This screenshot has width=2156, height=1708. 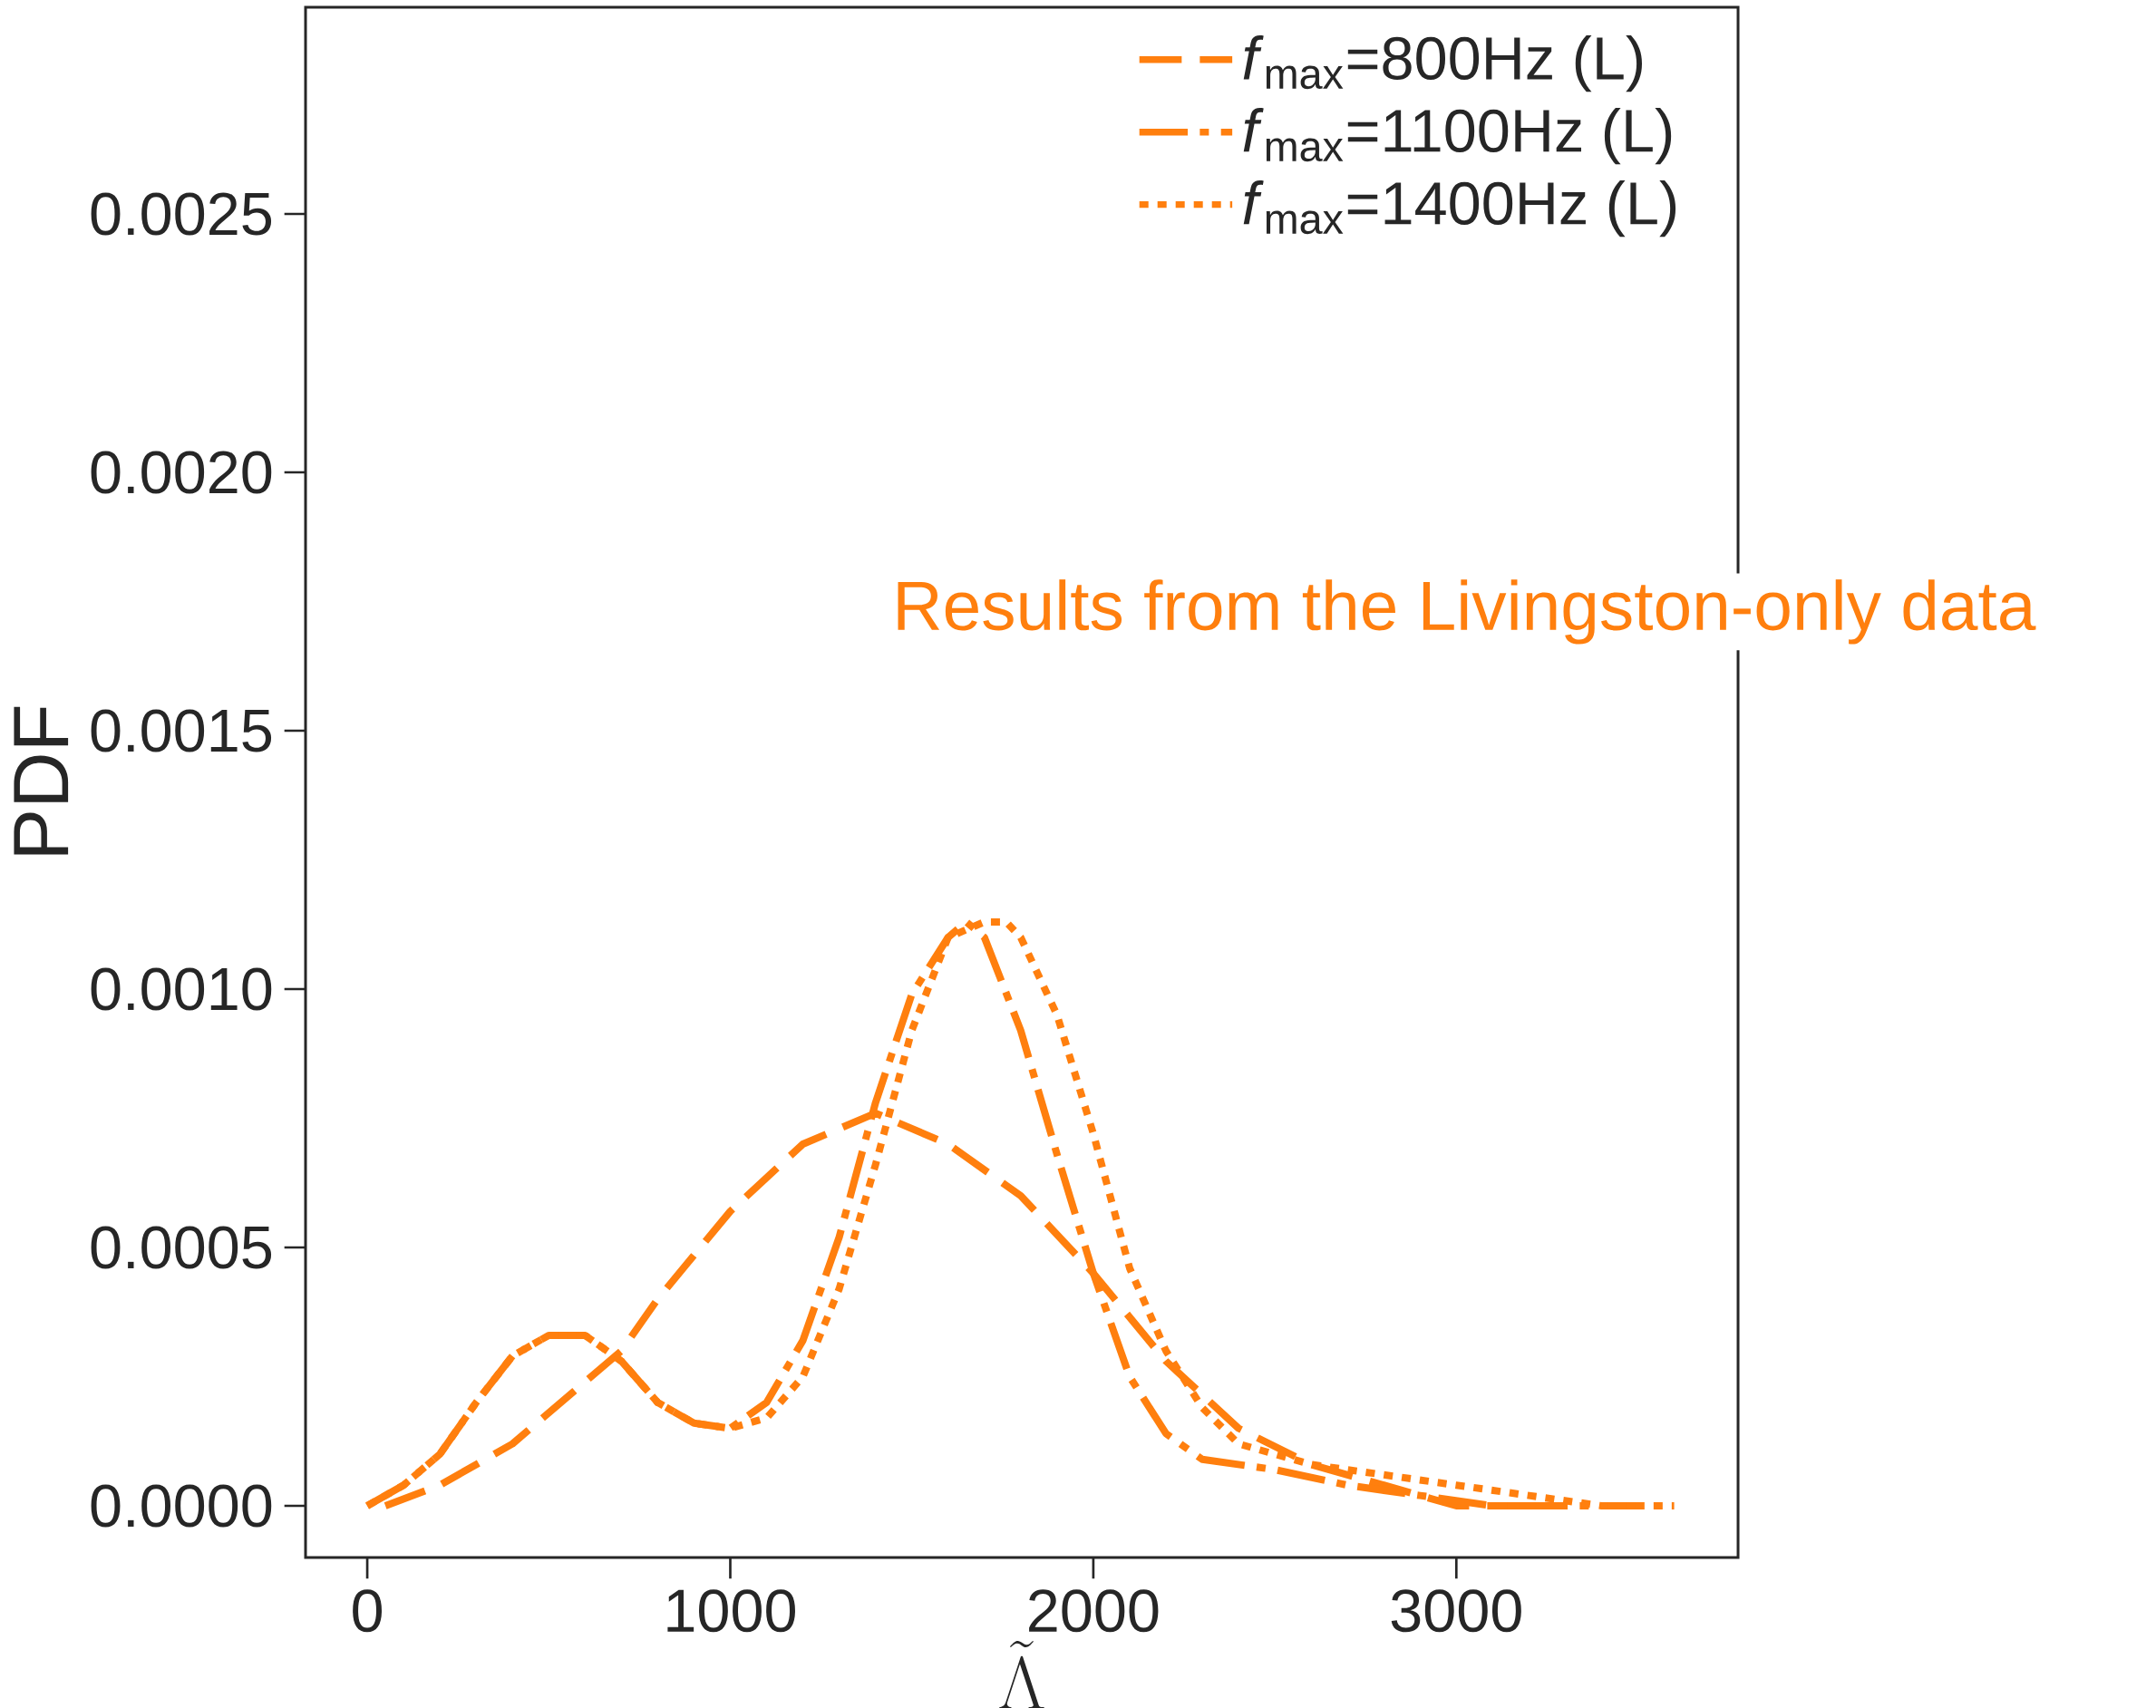 What do you see at coordinates (1459, 209) in the screenshot?
I see `legend-label: f$_{max}$=1400Hz (L)` at bounding box center [1459, 209].